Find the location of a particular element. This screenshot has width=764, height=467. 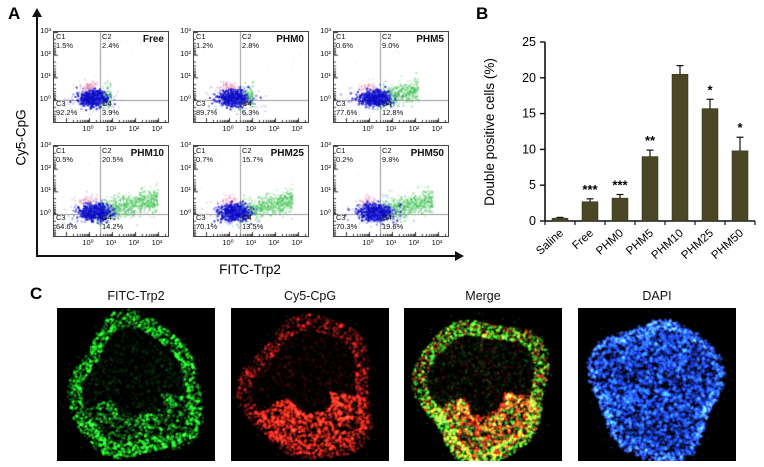

significance-marker: ** is located at coordinates (650, 140).